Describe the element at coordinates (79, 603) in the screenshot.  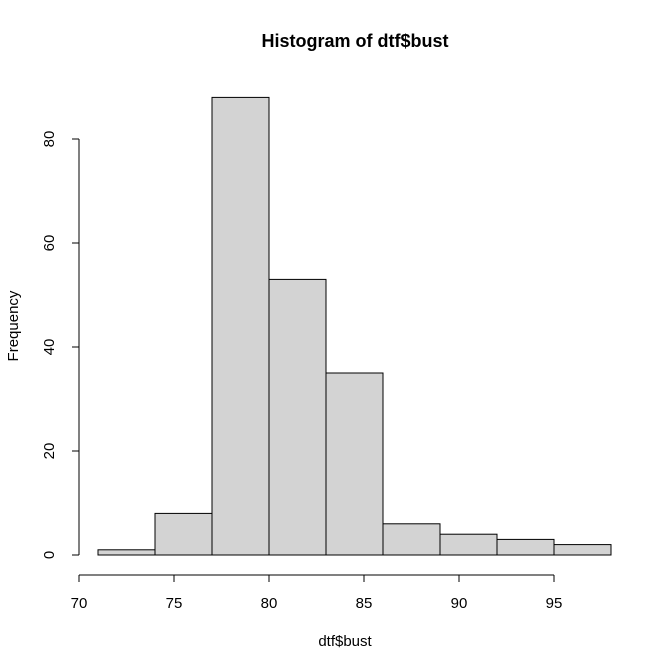
I see `x-tick-label: 70` at that location.